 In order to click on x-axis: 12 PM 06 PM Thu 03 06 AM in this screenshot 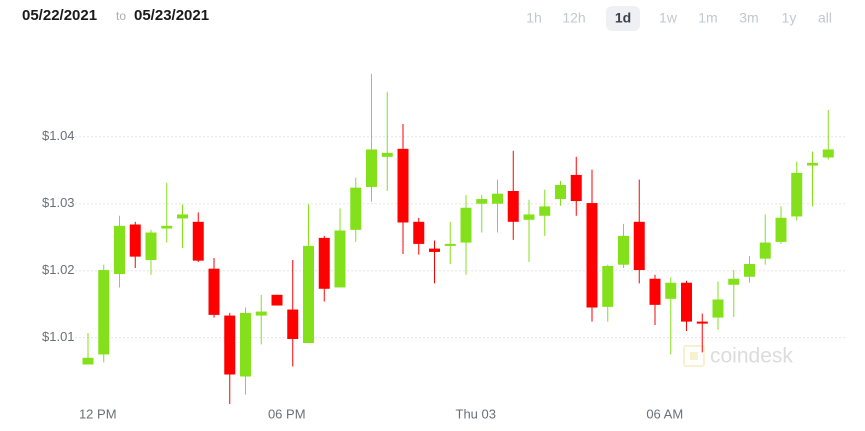, I will do `click(381, 413)`.